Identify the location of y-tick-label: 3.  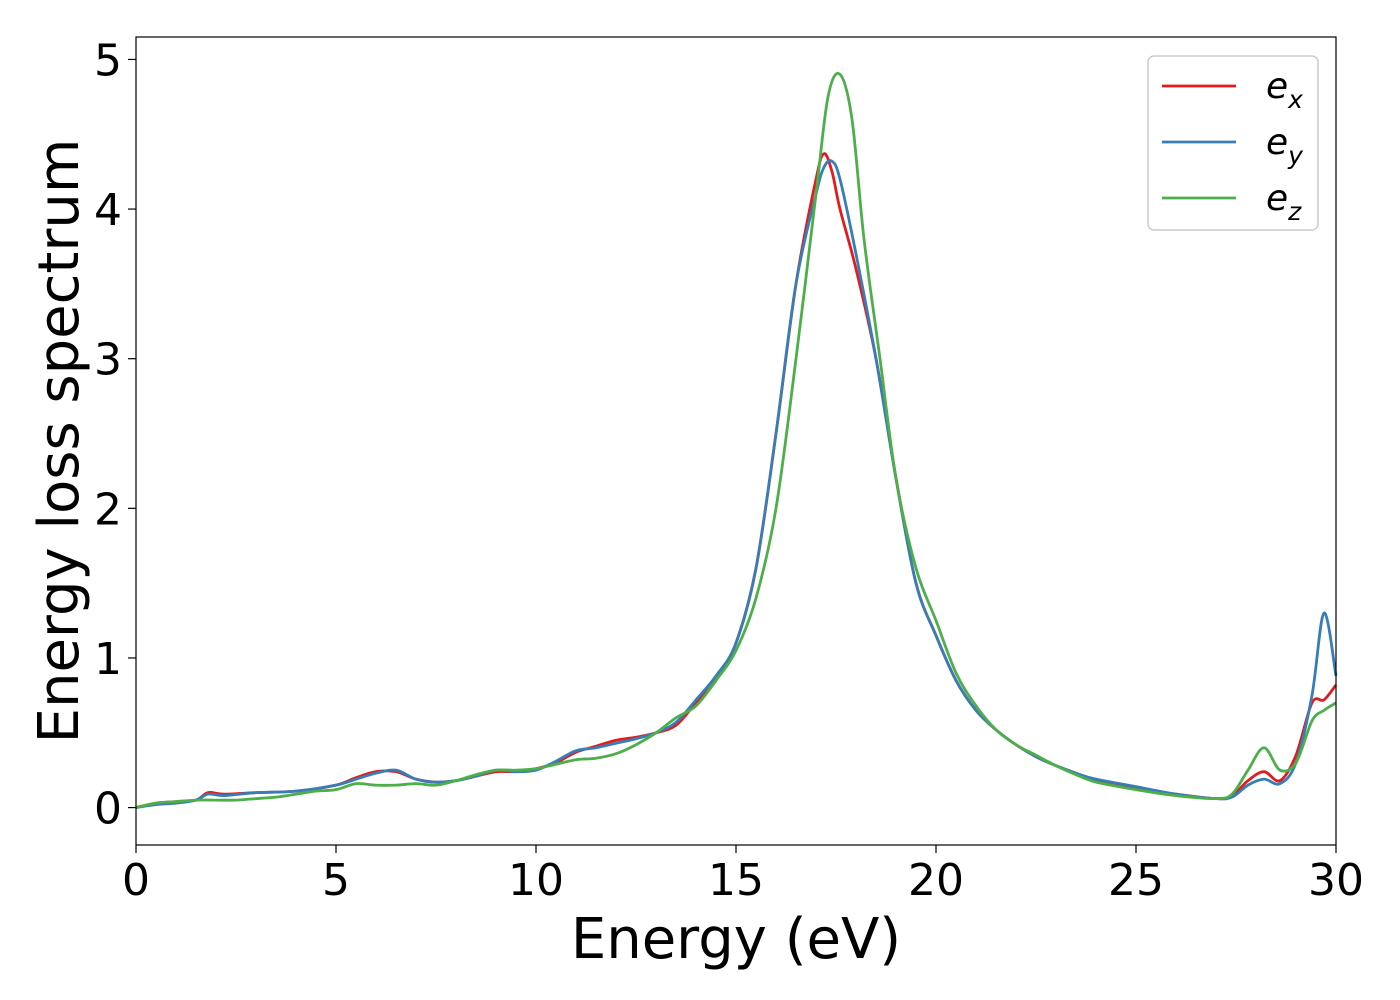
(108, 360).